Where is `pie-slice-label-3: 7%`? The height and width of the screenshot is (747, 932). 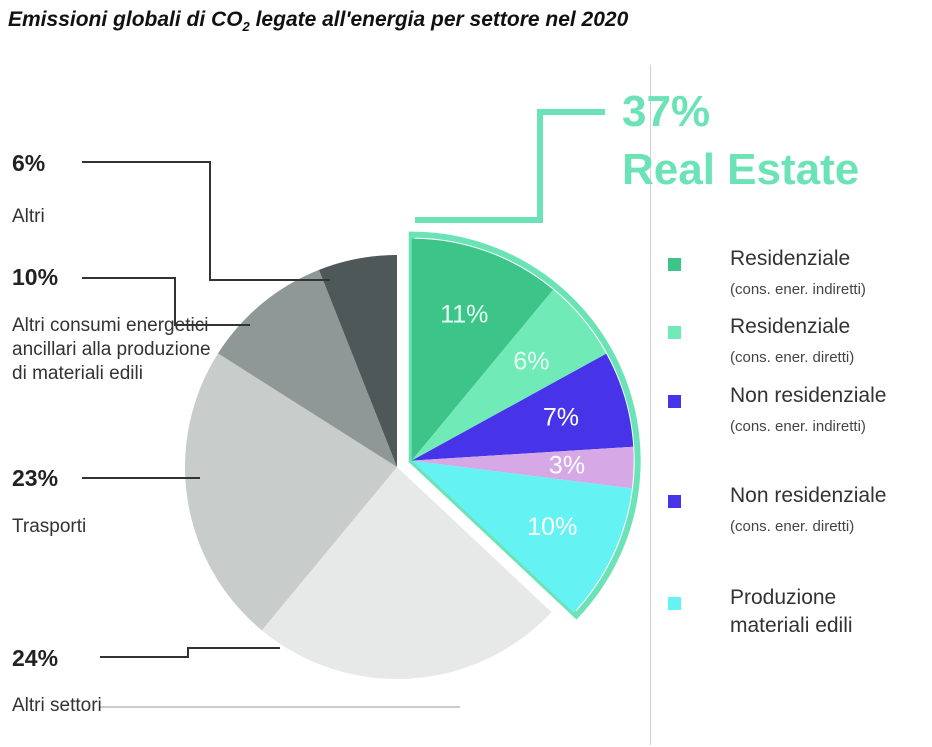 pie-slice-label-3: 7% is located at coordinates (561, 417).